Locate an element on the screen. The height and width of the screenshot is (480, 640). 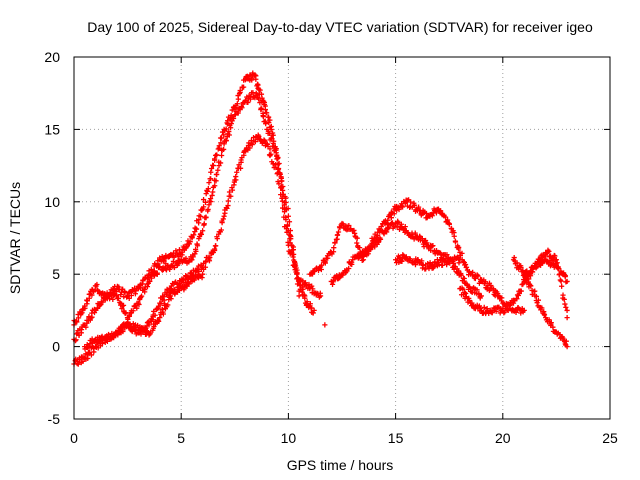
y-tick-label: 15 is located at coordinates (52, 129).